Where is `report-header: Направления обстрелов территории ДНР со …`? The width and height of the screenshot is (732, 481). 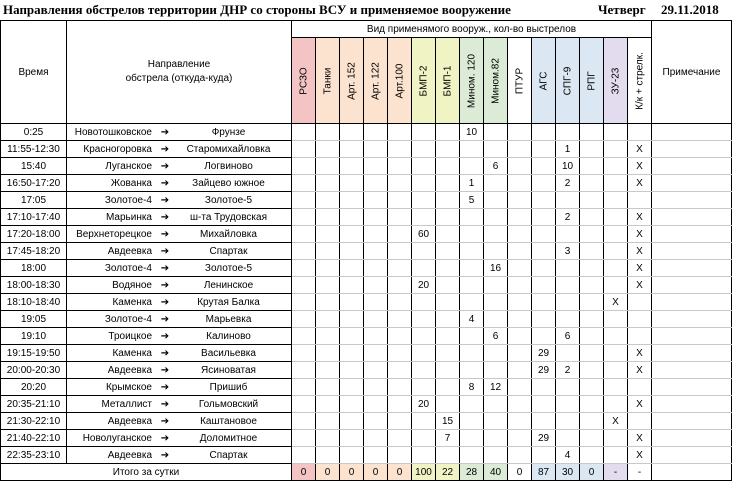 report-header: Направления обстрелов территории ДНР со … is located at coordinates (366, 10).